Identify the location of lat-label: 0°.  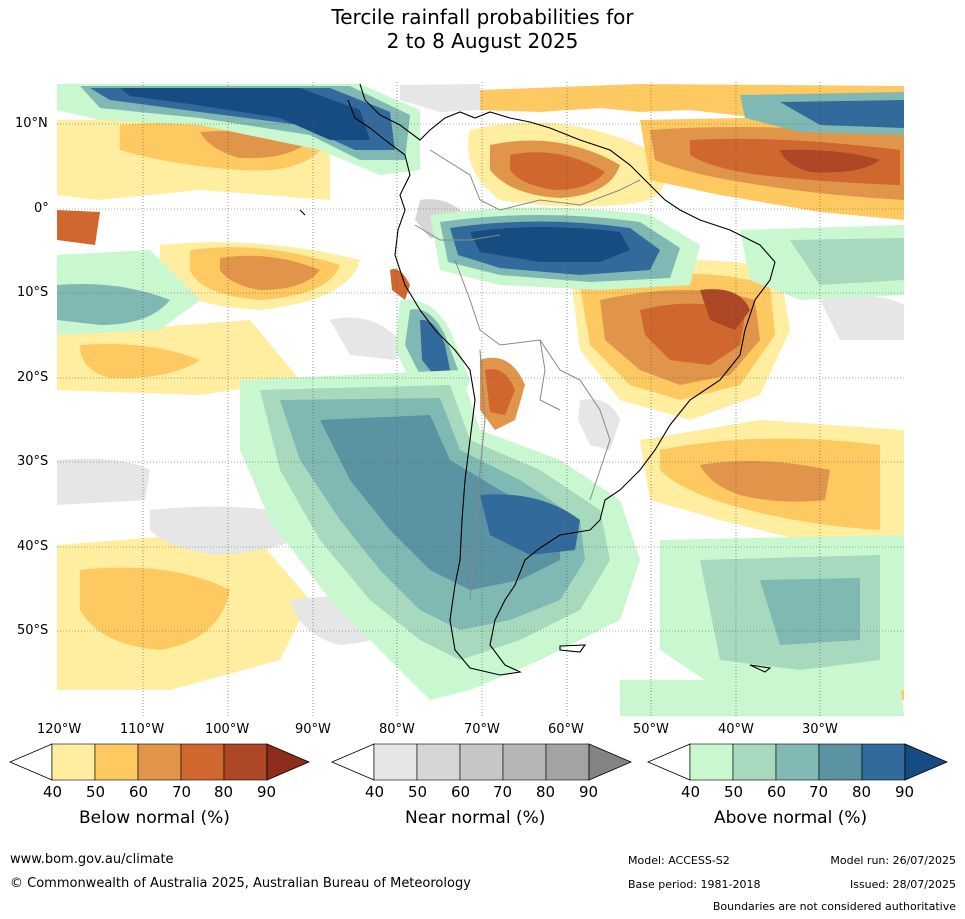
(41, 208).